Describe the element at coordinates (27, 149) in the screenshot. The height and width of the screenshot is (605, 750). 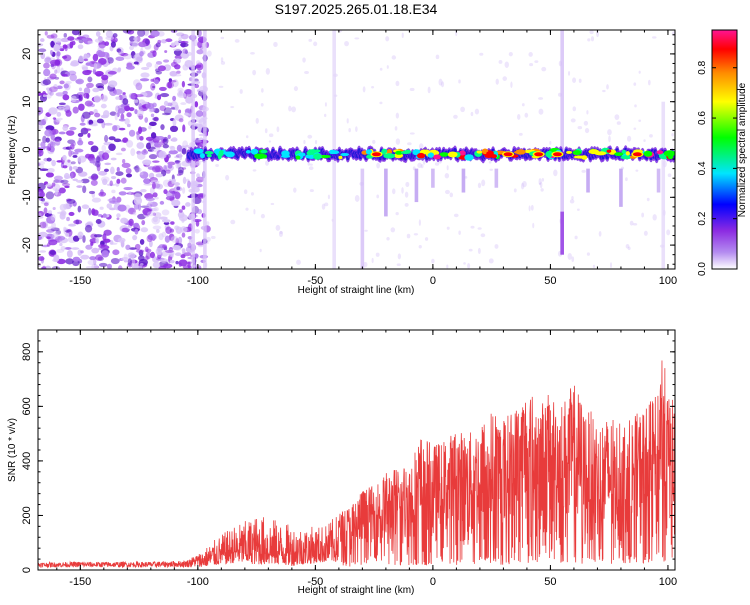
I see `y-tick-label: 0` at that location.